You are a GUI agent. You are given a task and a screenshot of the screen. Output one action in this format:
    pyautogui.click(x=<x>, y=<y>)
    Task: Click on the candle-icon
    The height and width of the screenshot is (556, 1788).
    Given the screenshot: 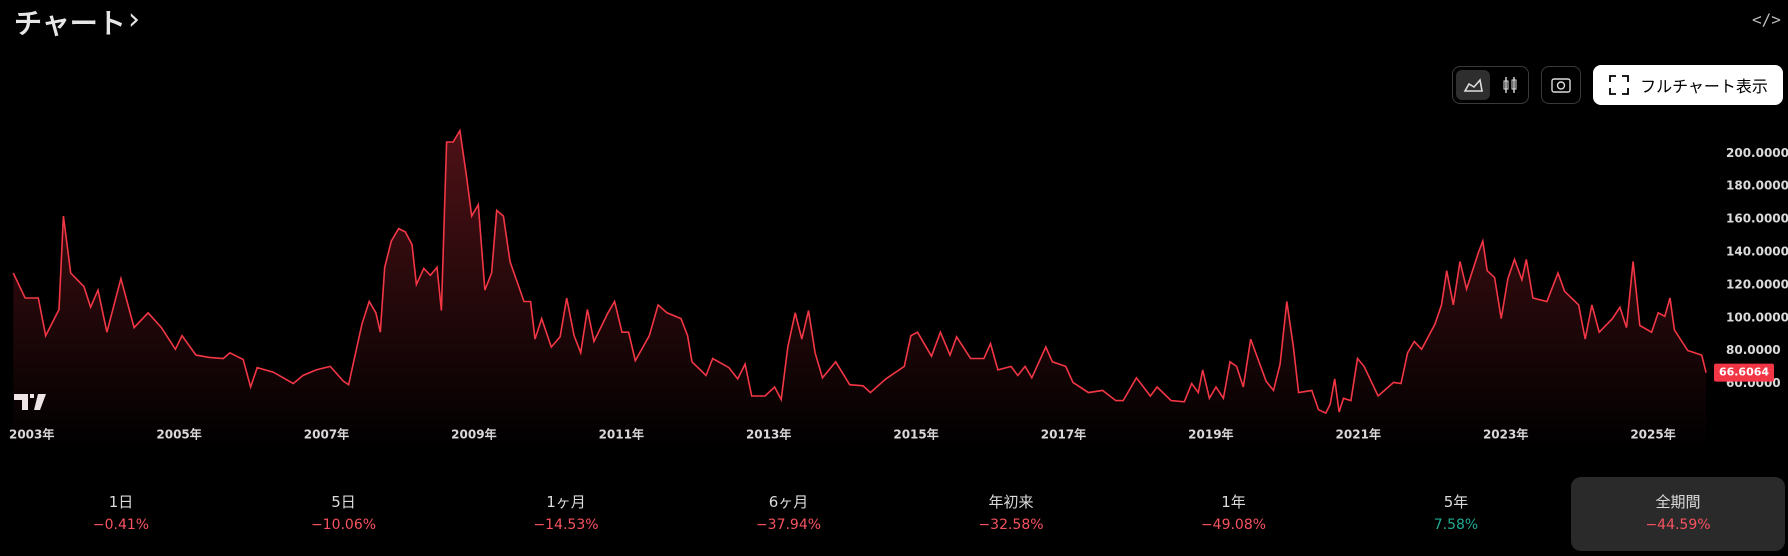 What is the action you would take?
    pyautogui.click(x=1510, y=85)
    